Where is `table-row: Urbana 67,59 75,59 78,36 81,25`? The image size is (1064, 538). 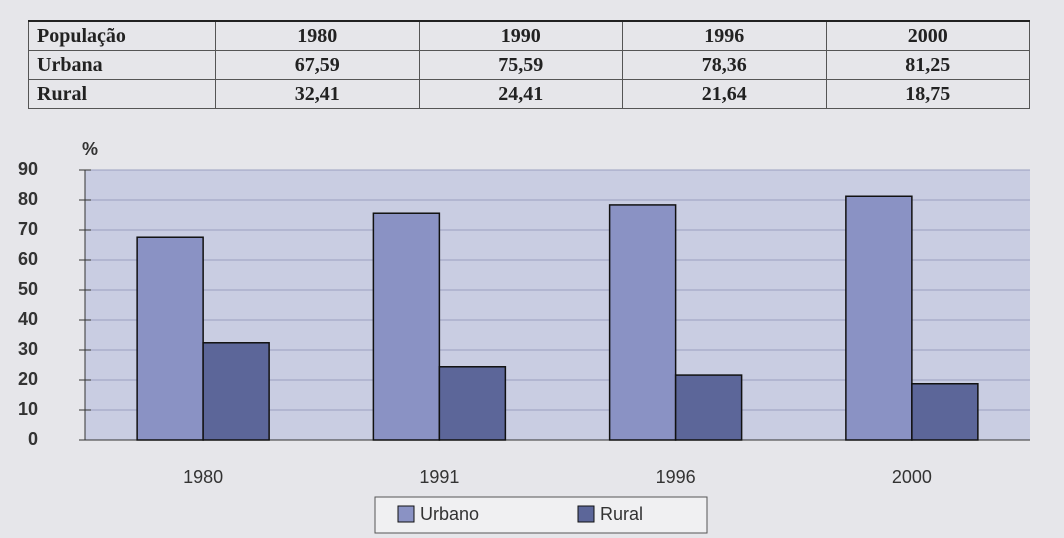
table-row: Urbana 67,59 75,59 78,36 81,25 is located at coordinates (529, 65).